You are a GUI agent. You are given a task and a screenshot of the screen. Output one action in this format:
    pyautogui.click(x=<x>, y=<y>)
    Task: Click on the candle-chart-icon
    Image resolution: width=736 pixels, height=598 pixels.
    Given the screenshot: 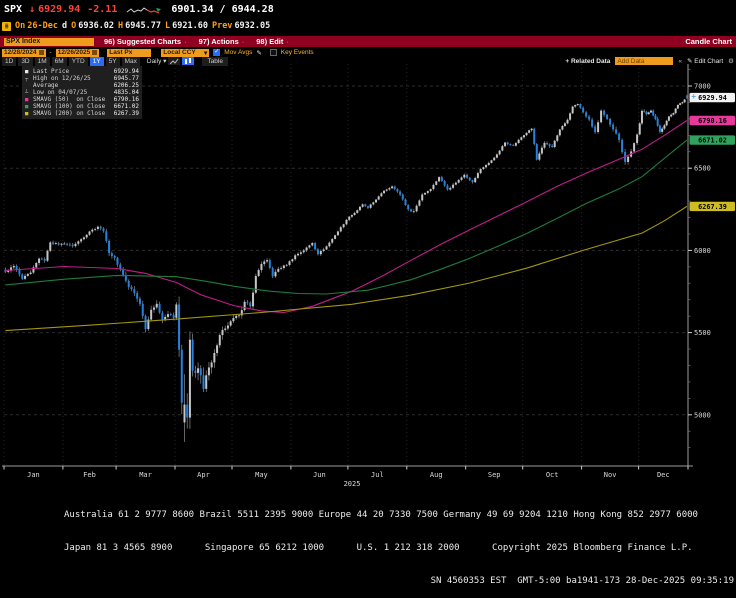 What is the action you would take?
    pyautogui.click(x=188, y=61)
    